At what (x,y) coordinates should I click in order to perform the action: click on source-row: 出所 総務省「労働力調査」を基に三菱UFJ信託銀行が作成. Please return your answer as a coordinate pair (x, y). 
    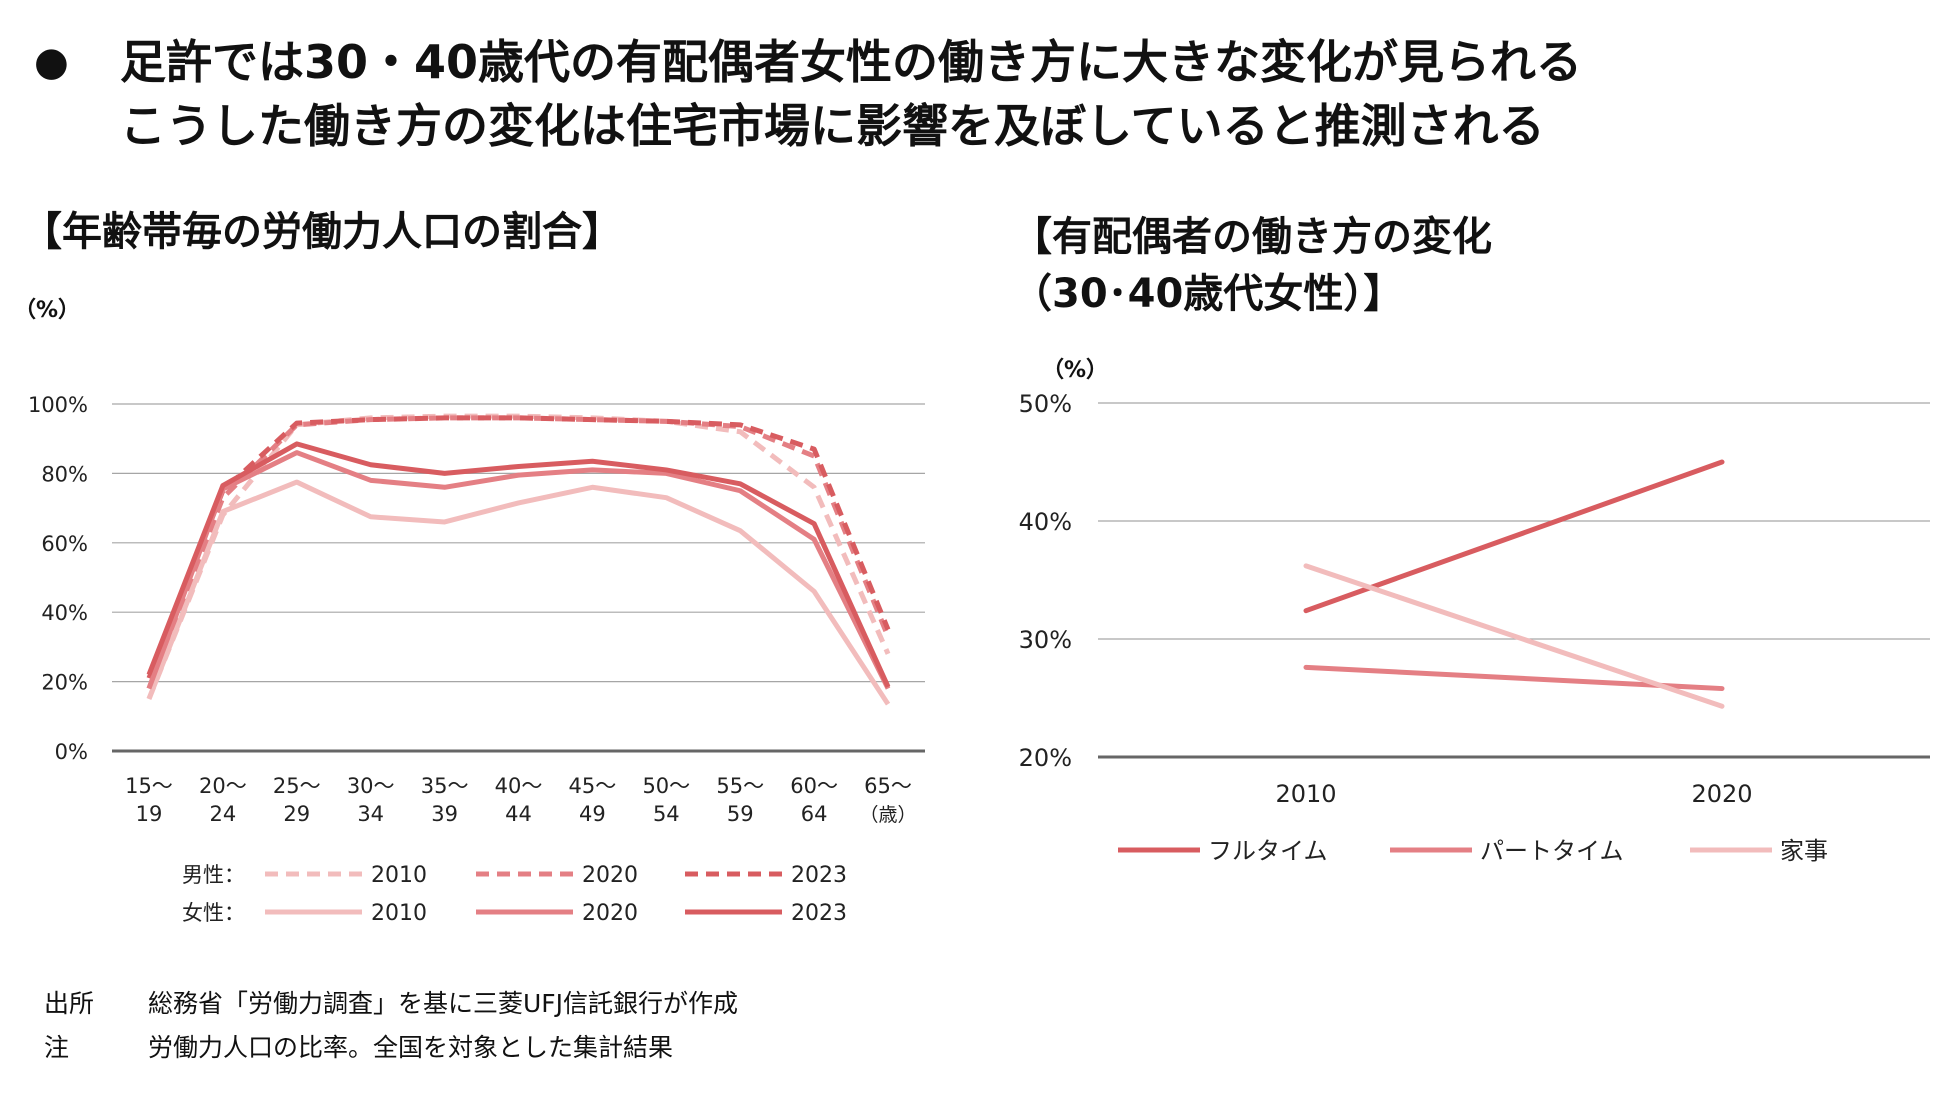
    Looking at the image, I should click on (391, 1004).